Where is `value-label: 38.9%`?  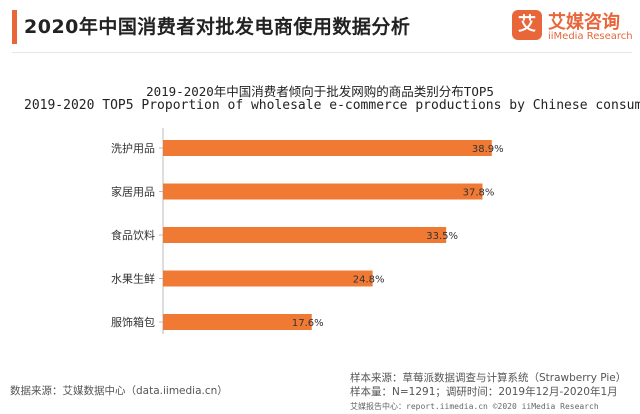 value-label: 38.9% is located at coordinates (488, 149).